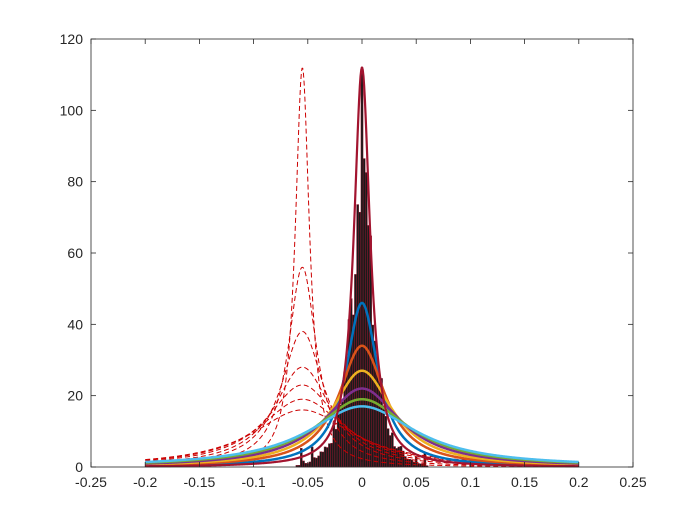 This screenshot has height=530, width=700. Describe the element at coordinates (308, 482) in the screenshot. I see `x-tick-label: -0.05` at that location.